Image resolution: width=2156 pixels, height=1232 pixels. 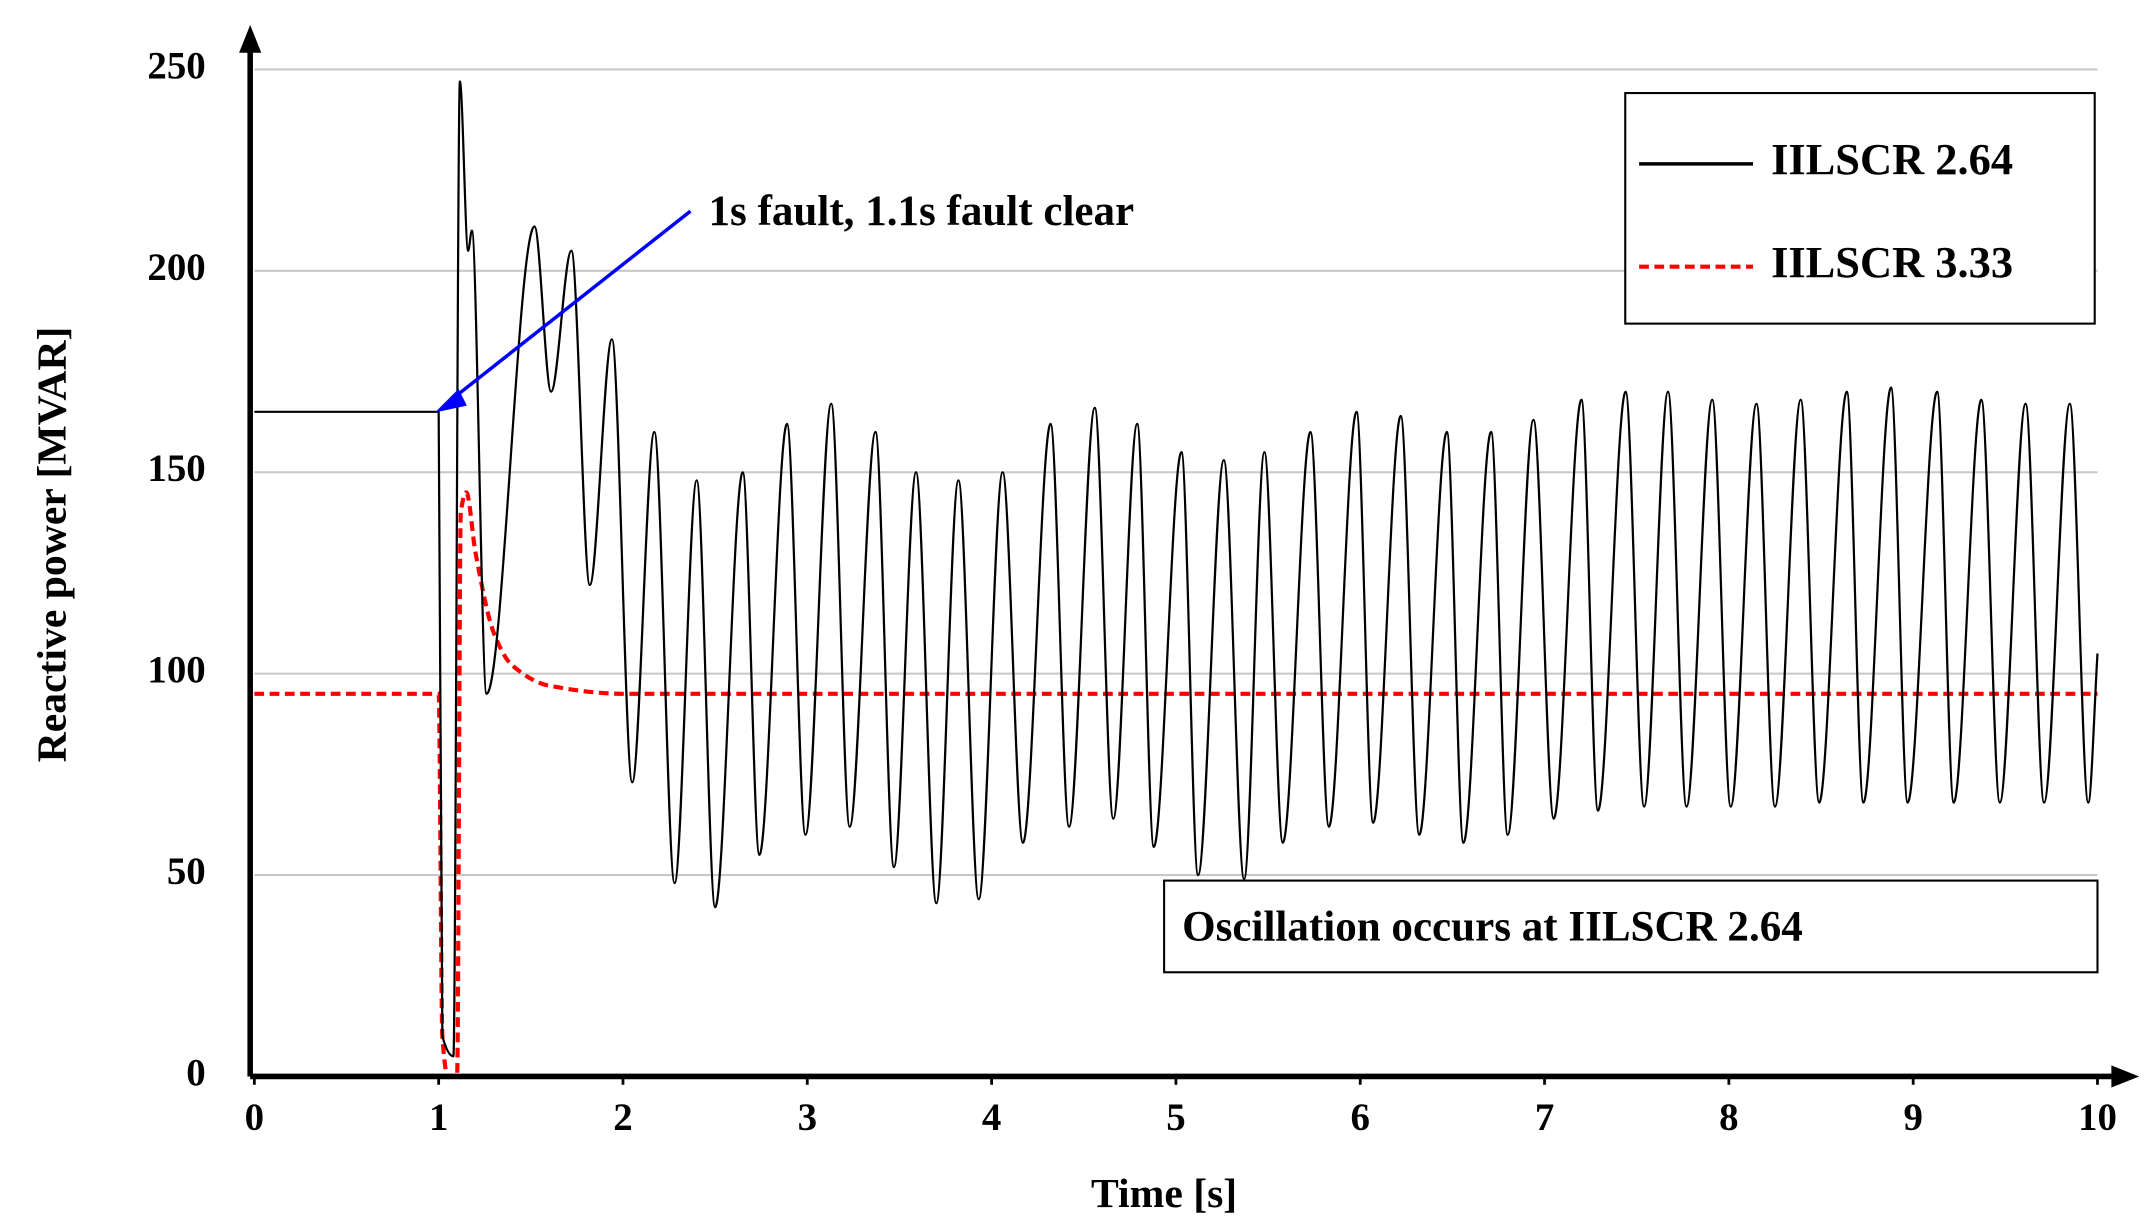 What do you see at coordinates (991, 1117) in the screenshot?
I see `x-tick-label: 4` at bounding box center [991, 1117].